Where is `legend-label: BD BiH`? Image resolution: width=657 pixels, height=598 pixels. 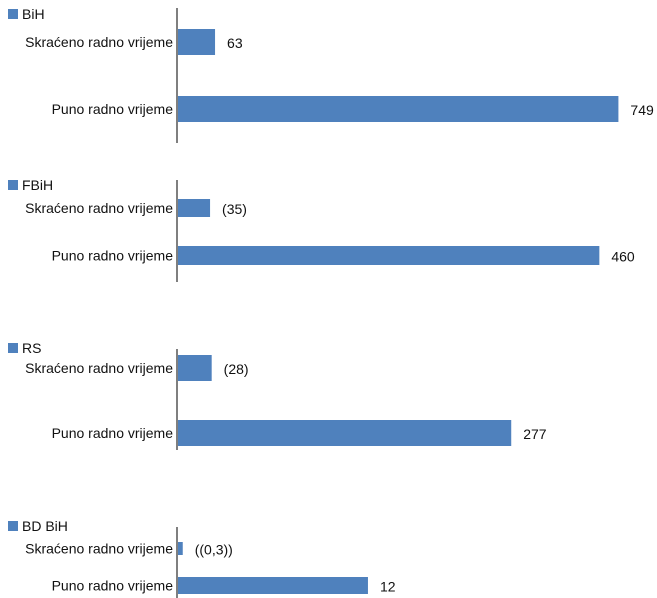
legend-label: BD BiH is located at coordinates (45, 526).